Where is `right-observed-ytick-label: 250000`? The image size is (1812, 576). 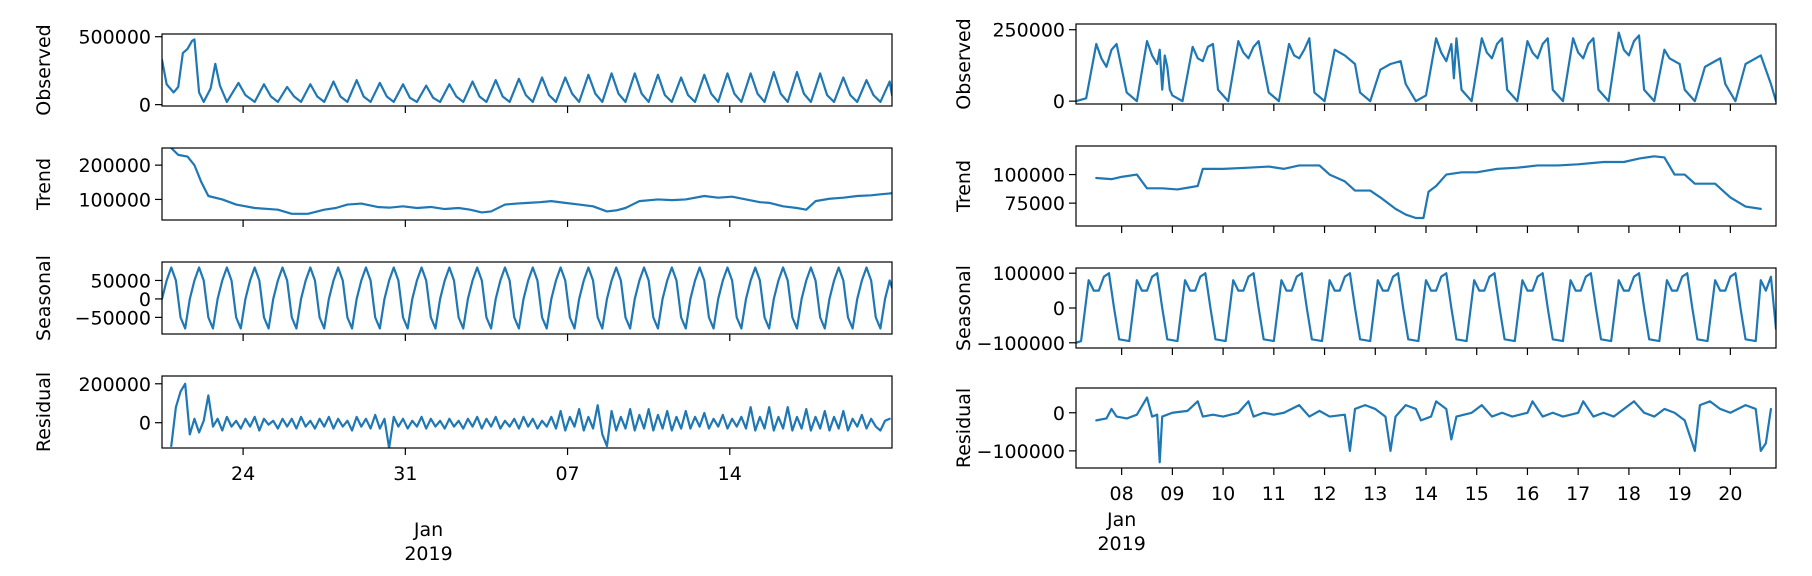
right-observed-ytick-label: 250000 is located at coordinates (1028, 31).